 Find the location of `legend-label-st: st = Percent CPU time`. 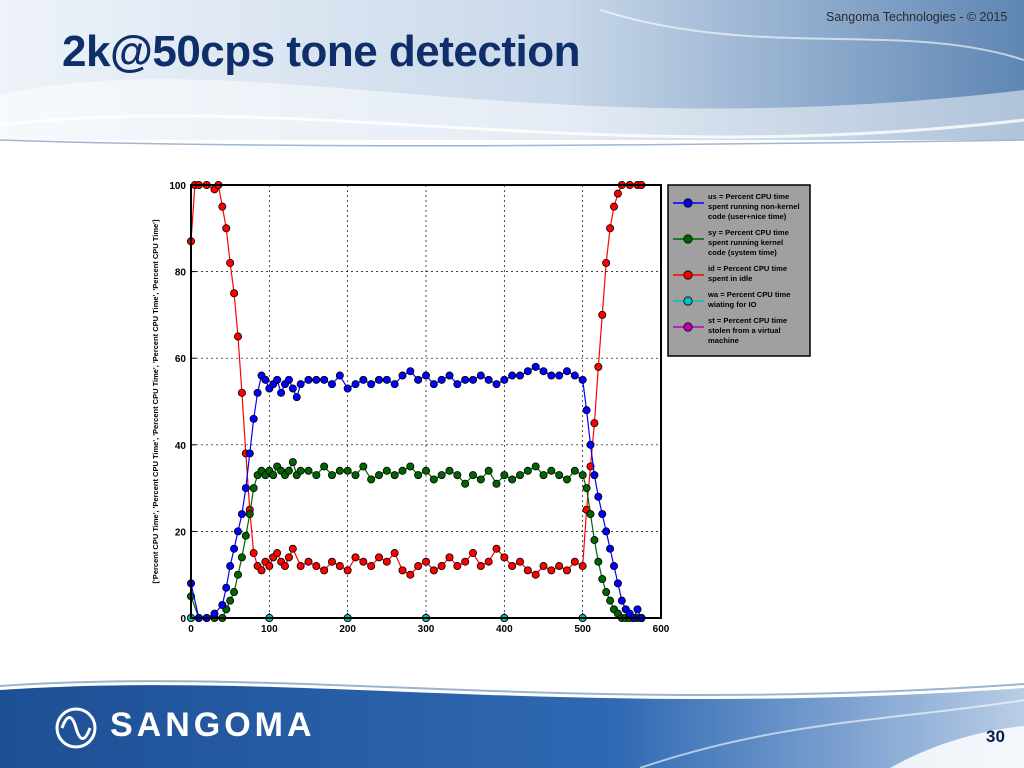

legend-label-st: st = Percent CPU time is located at coordinates (747, 320).